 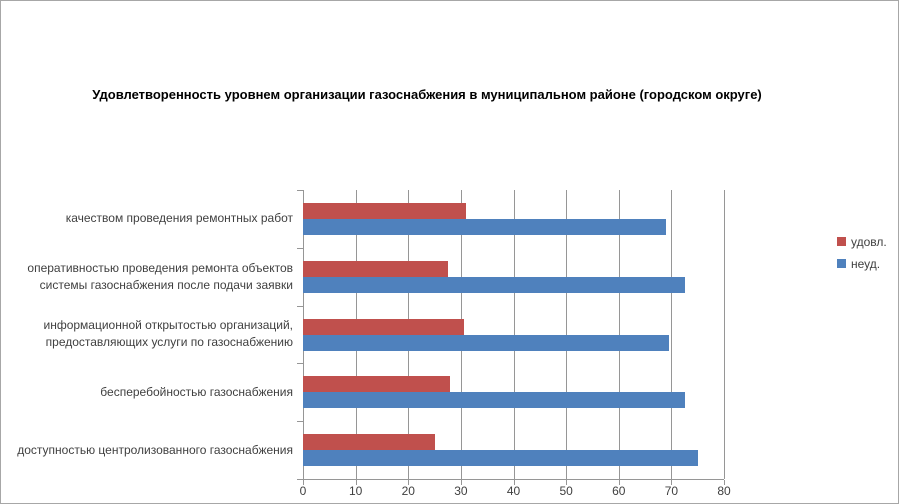 What do you see at coordinates (869, 241) in the screenshot?
I see `legend-label: удовл.` at bounding box center [869, 241].